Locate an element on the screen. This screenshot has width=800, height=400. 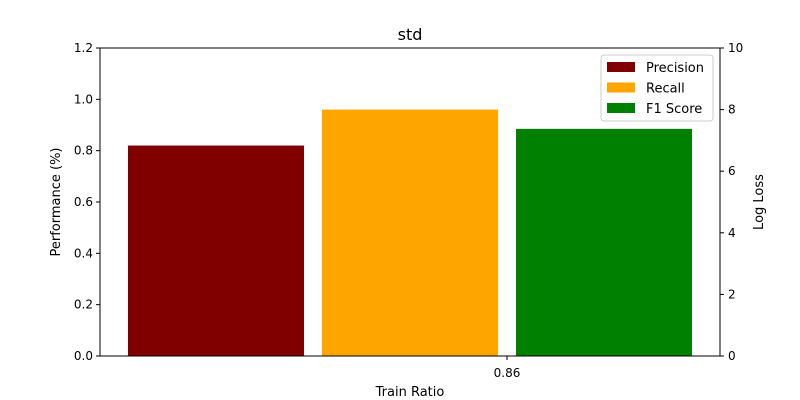
legend-label: F1 Score is located at coordinates (674, 109).